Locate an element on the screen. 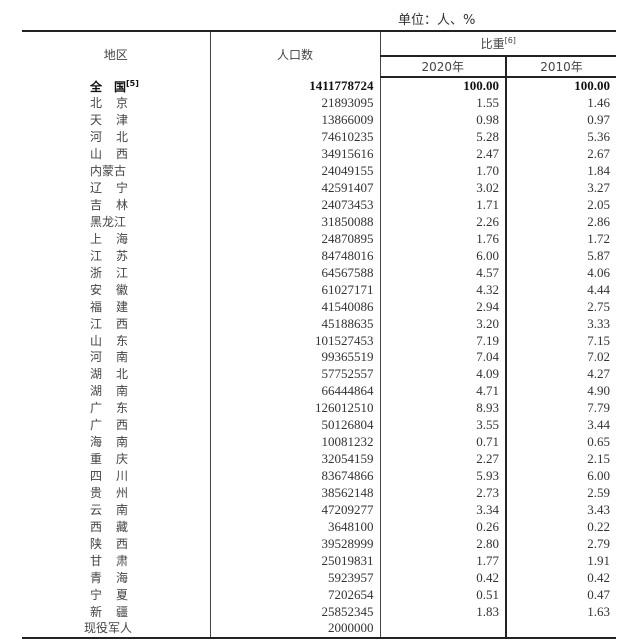 Image resolution: width=640 pixels, height=643 pixels. region-name: 新疆 is located at coordinates (109, 611).